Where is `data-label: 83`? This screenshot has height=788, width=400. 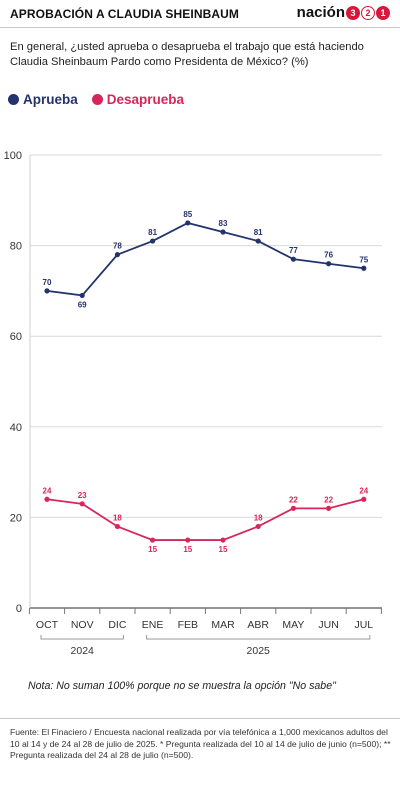
data-label: 83 is located at coordinates (223, 223).